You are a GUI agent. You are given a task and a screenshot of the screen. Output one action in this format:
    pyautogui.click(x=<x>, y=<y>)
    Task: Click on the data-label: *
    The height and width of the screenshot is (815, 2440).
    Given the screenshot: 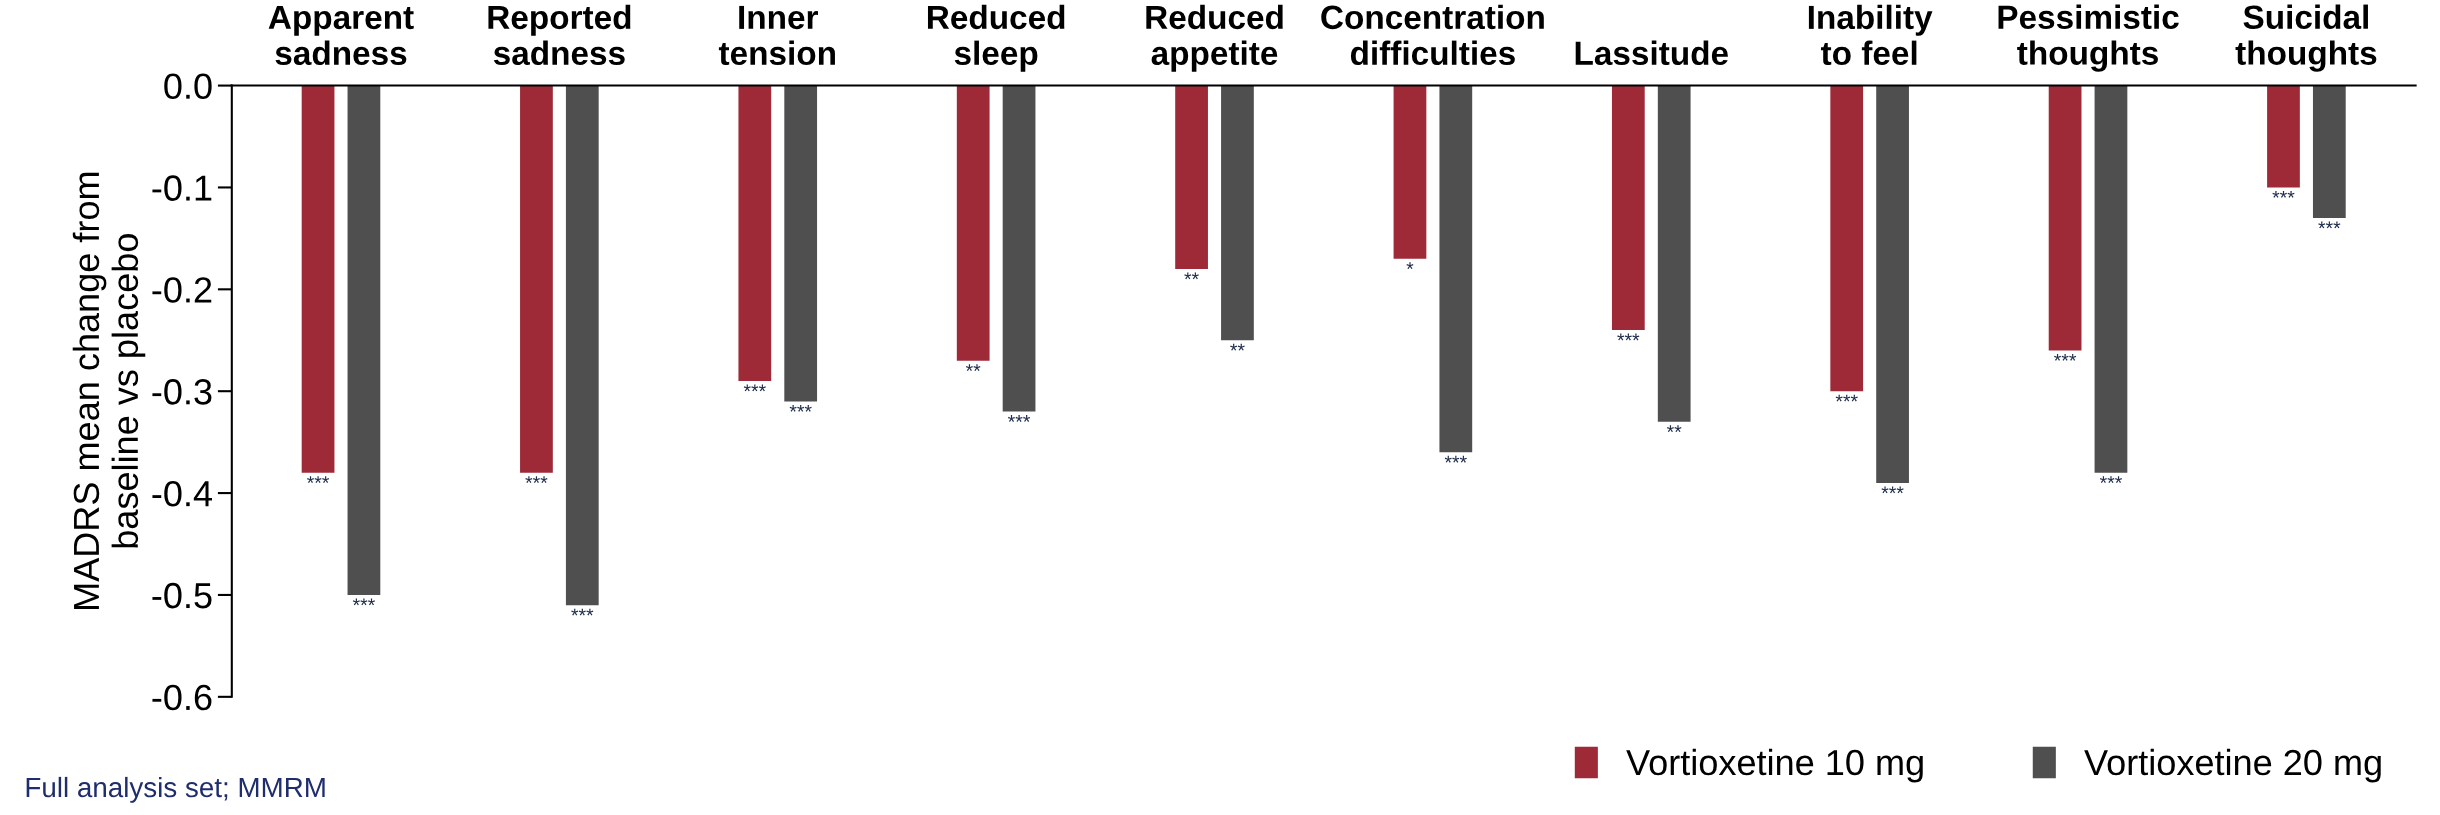 What is the action you would take?
    pyautogui.click(x=1410, y=266)
    